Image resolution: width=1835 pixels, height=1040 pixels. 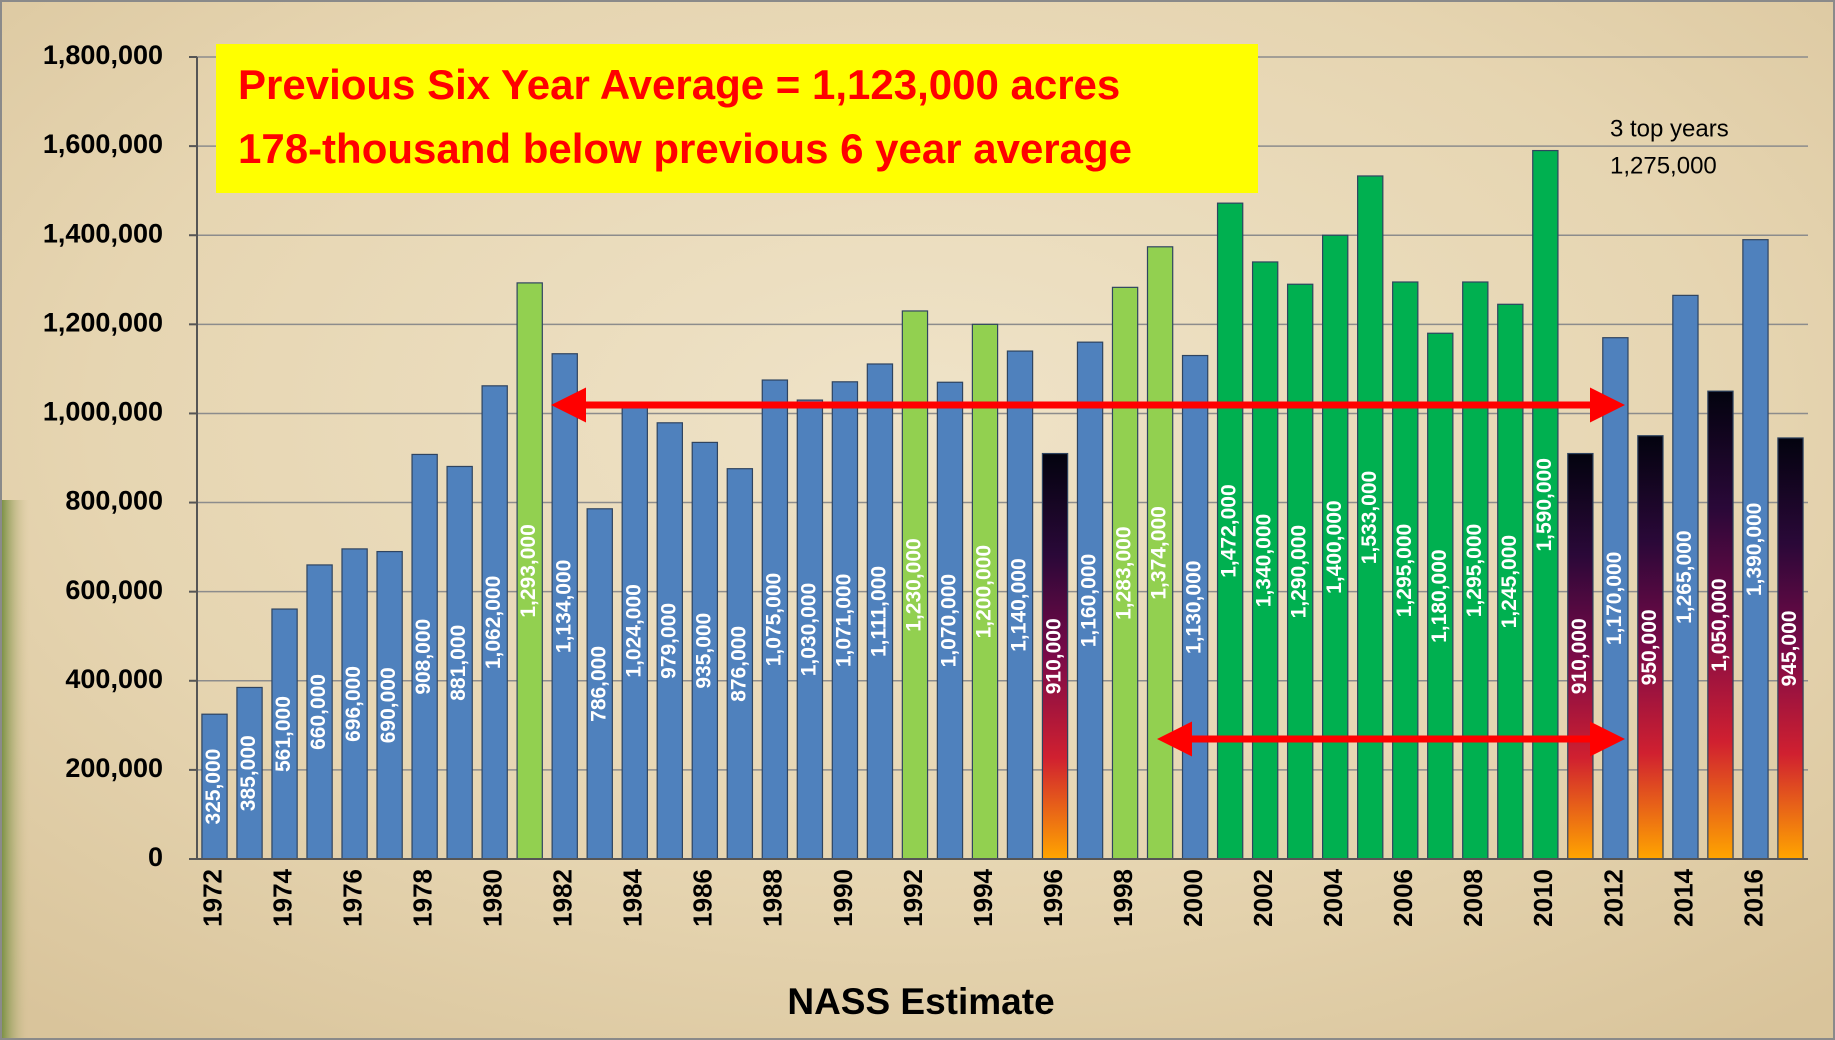 What do you see at coordinates (103, 55) in the screenshot?
I see `y-tick-label: 1,800,000` at bounding box center [103, 55].